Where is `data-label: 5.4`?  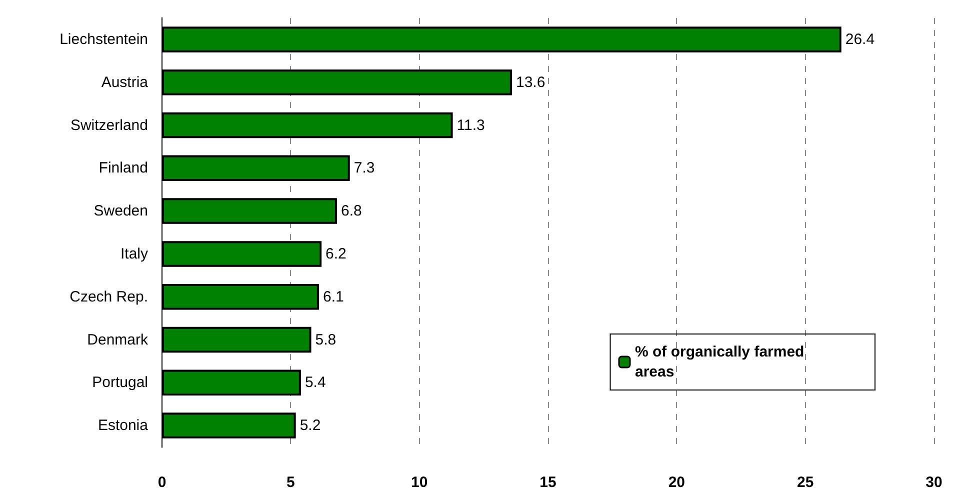
data-label: 5.4 is located at coordinates (315, 383).